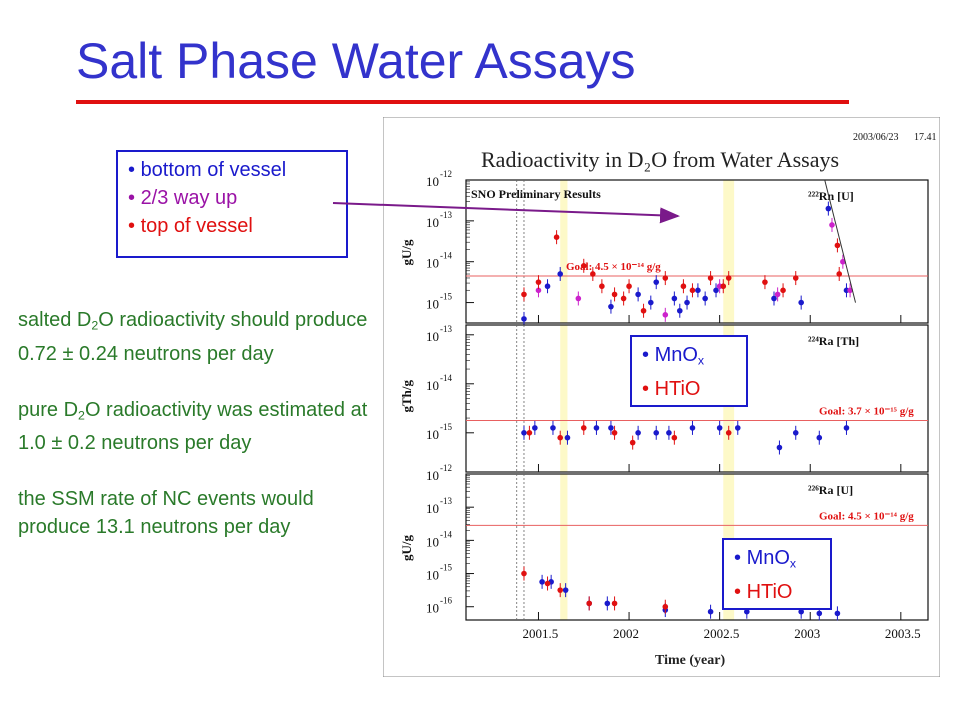 The height and width of the screenshot is (720, 960). What do you see at coordinates (540, 633) in the screenshot?
I see `x-tick-label: 2001.5` at bounding box center [540, 633].